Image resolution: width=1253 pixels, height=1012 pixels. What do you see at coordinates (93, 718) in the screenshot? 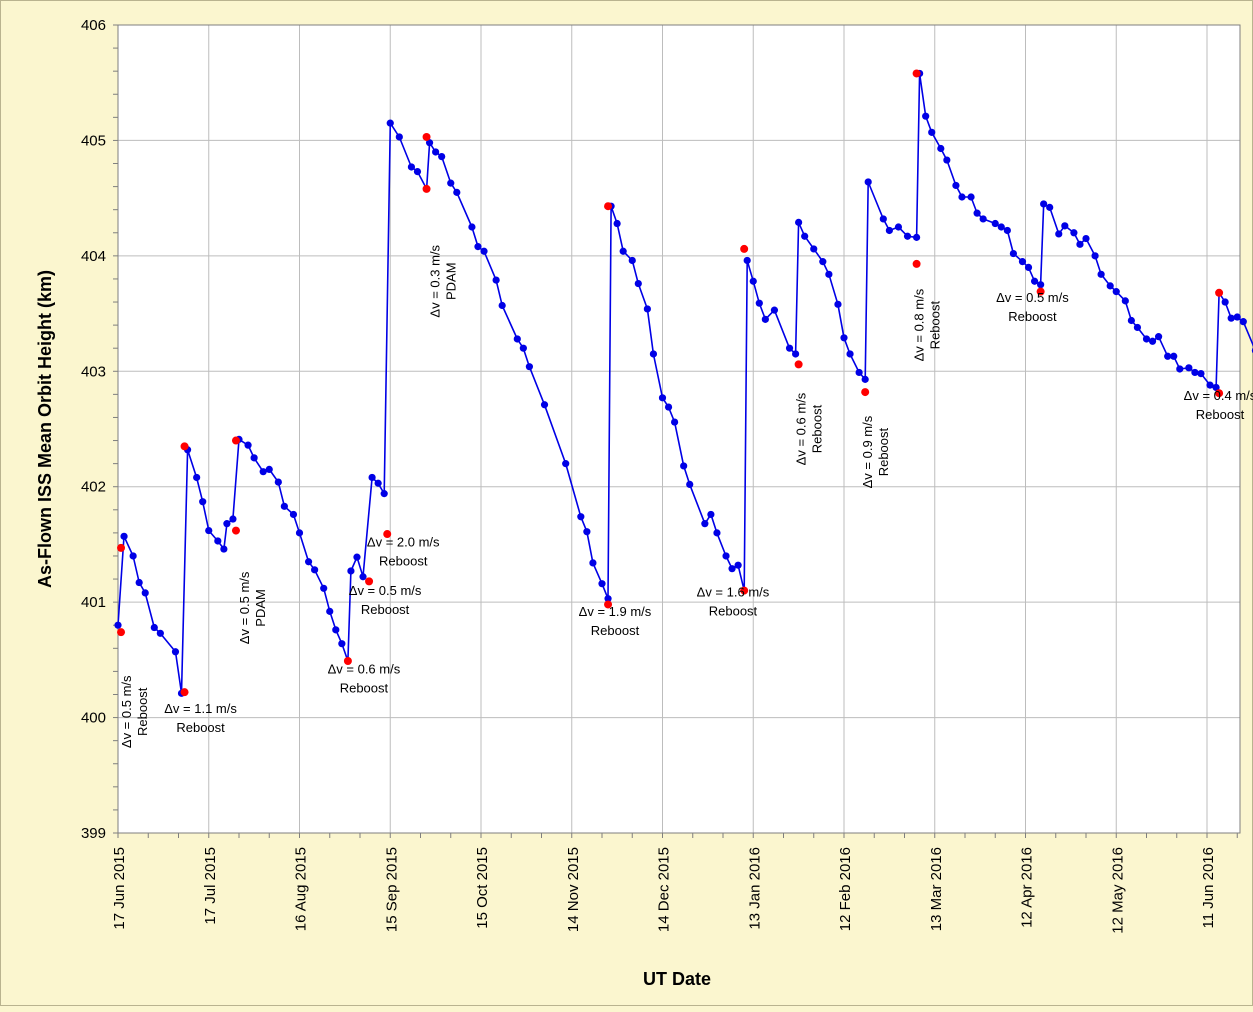
I see `y-tick-label: 400` at bounding box center [93, 718].